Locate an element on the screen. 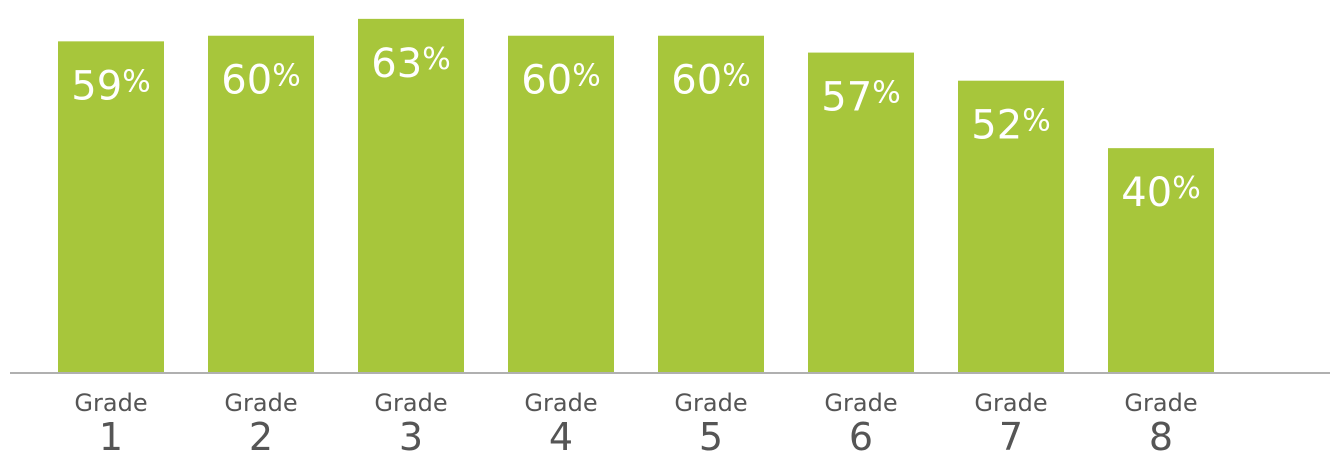  x-tick-label-number: 7 is located at coordinates (1011, 436).